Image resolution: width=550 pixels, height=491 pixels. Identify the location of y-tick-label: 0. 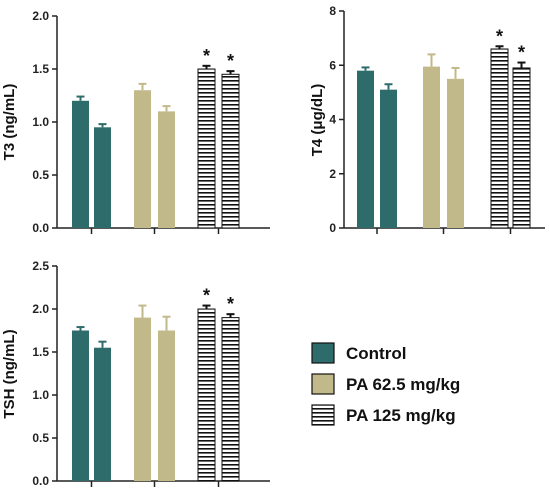
(332, 228).